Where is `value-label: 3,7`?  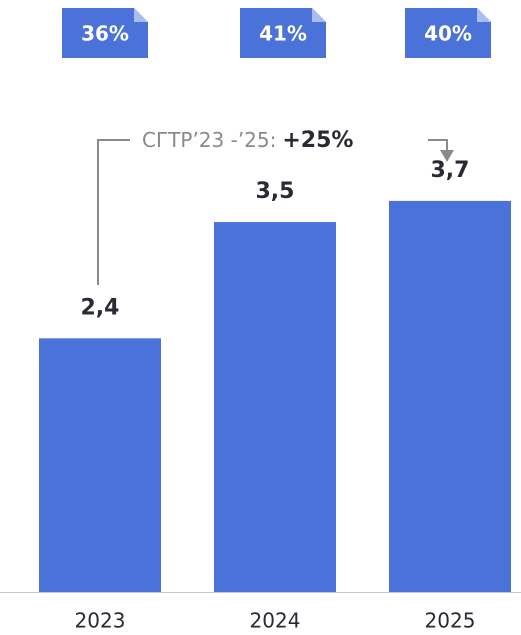 value-label: 3,7 is located at coordinates (450, 170).